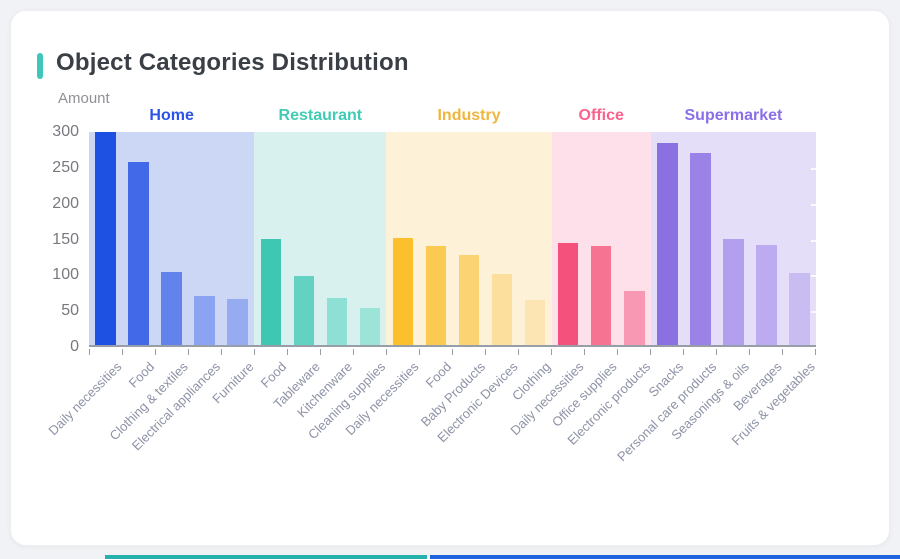 The width and height of the screenshot is (900, 559). Describe the element at coordinates (270, 292) in the screenshot. I see `bar-restaurant-food` at that location.